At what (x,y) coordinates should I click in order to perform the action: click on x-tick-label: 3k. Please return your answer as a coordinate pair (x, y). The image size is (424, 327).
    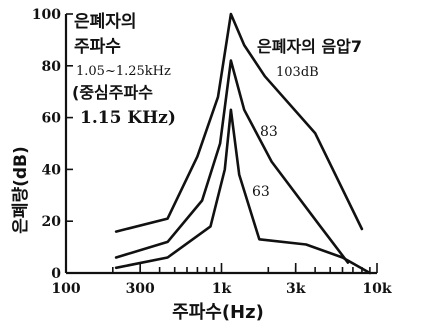
    Looking at the image, I should click on (296, 289).